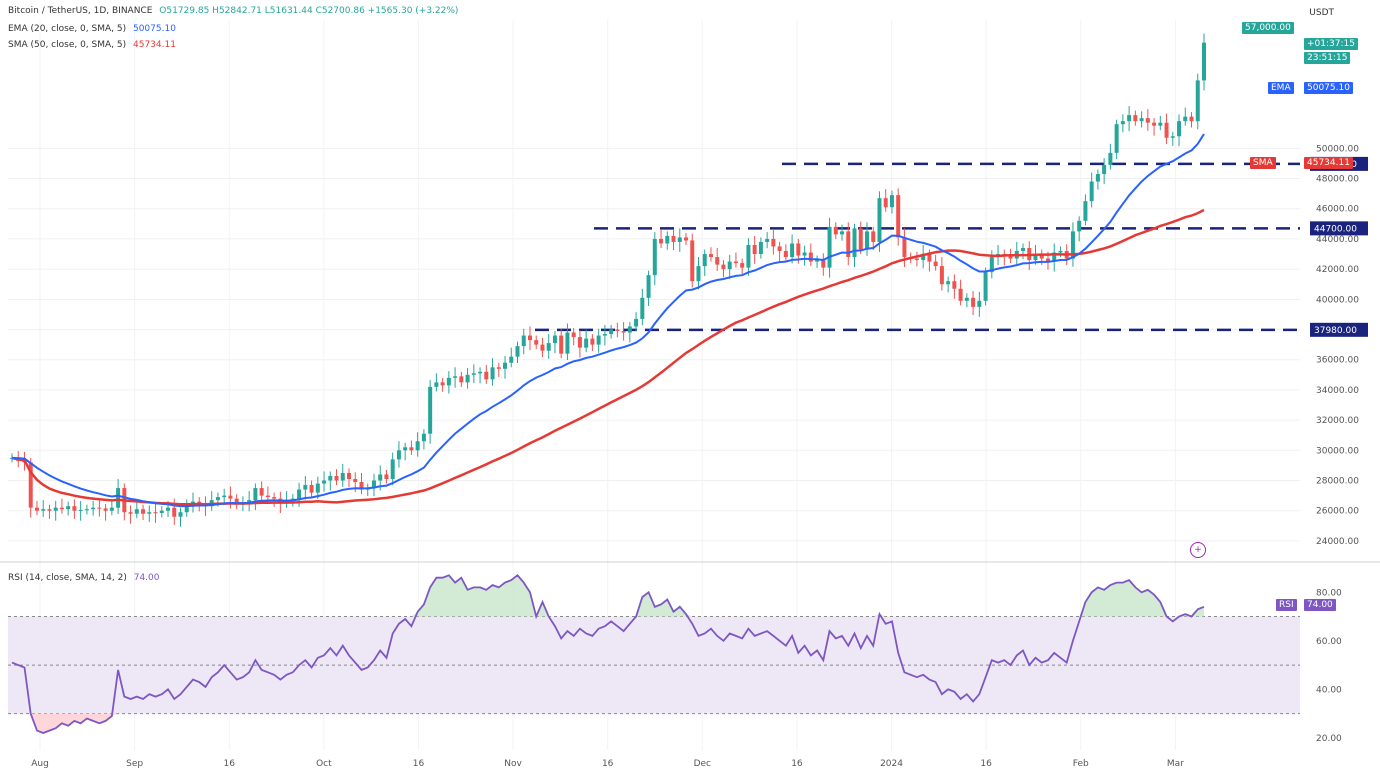 The width and height of the screenshot is (1380, 777). What do you see at coordinates (324, 764) in the screenshot?
I see `time-tick-label: Oct` at bounding box center [324, 764].